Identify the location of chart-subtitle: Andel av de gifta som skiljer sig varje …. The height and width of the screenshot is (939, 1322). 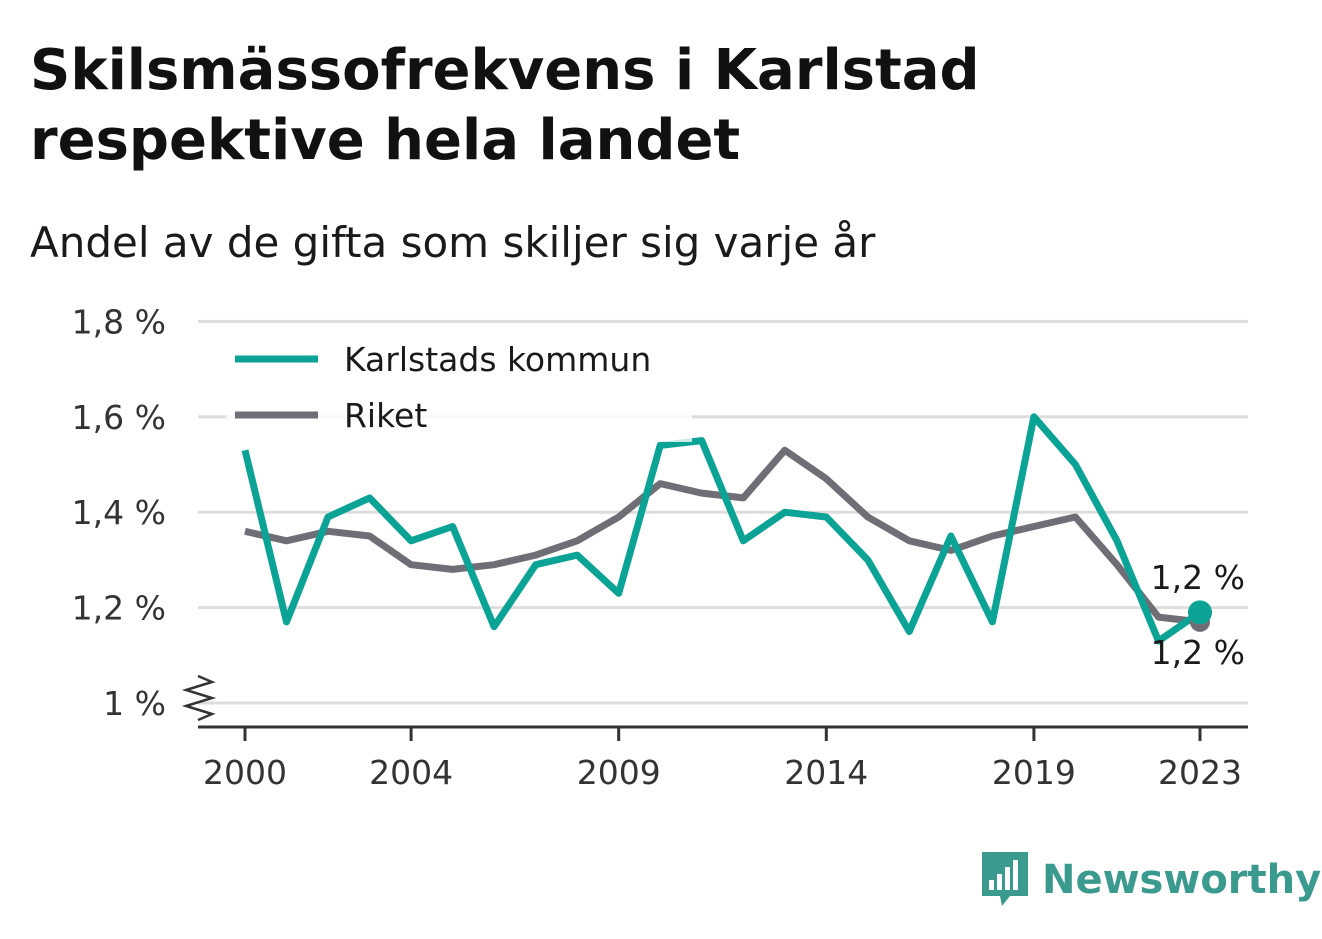
(453, 242).